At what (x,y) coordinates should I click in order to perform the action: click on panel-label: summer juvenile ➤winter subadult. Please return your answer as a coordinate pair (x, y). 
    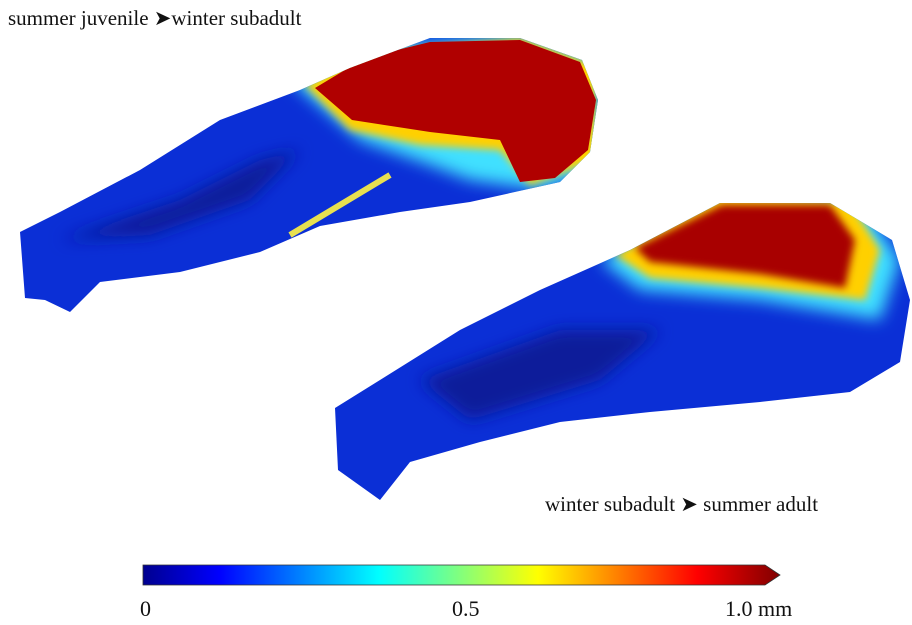
    Looking at the image, I should click on (155, 18).